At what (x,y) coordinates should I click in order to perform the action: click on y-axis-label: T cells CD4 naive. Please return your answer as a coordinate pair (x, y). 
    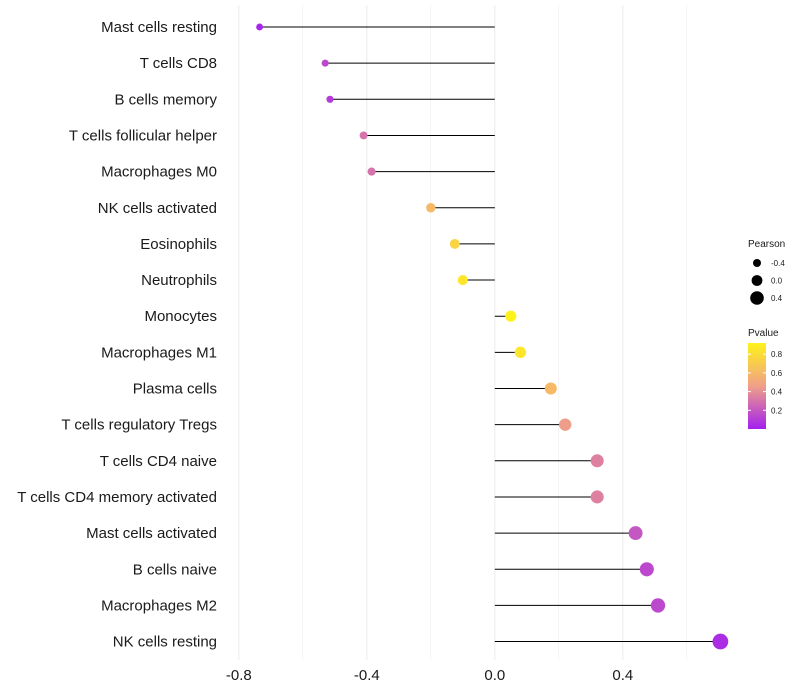
    Looking at the image, I should click on (158, 461).